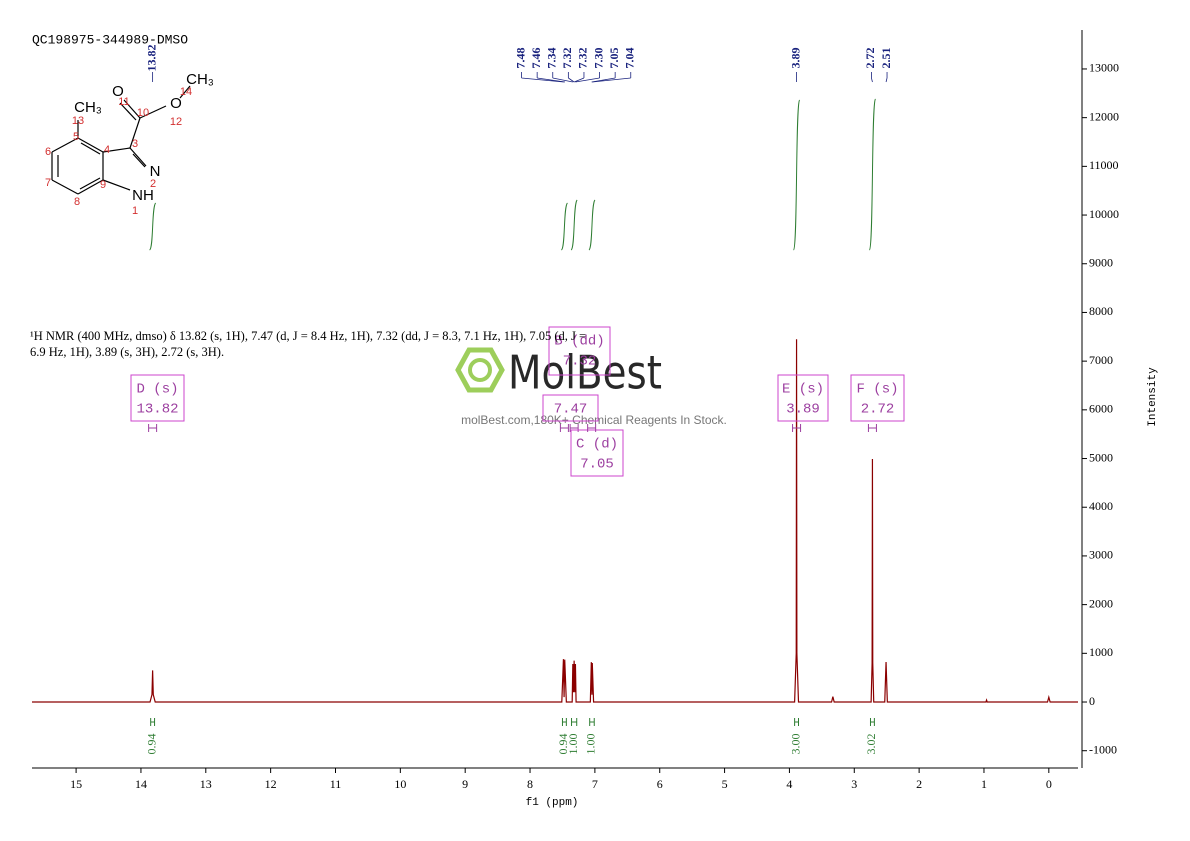 The image size is (1190, 841). What do you see at coordinates (1092, 701) in the screenshot?
I see `y-tick-label: 0` at bounding box center [1092, 701].